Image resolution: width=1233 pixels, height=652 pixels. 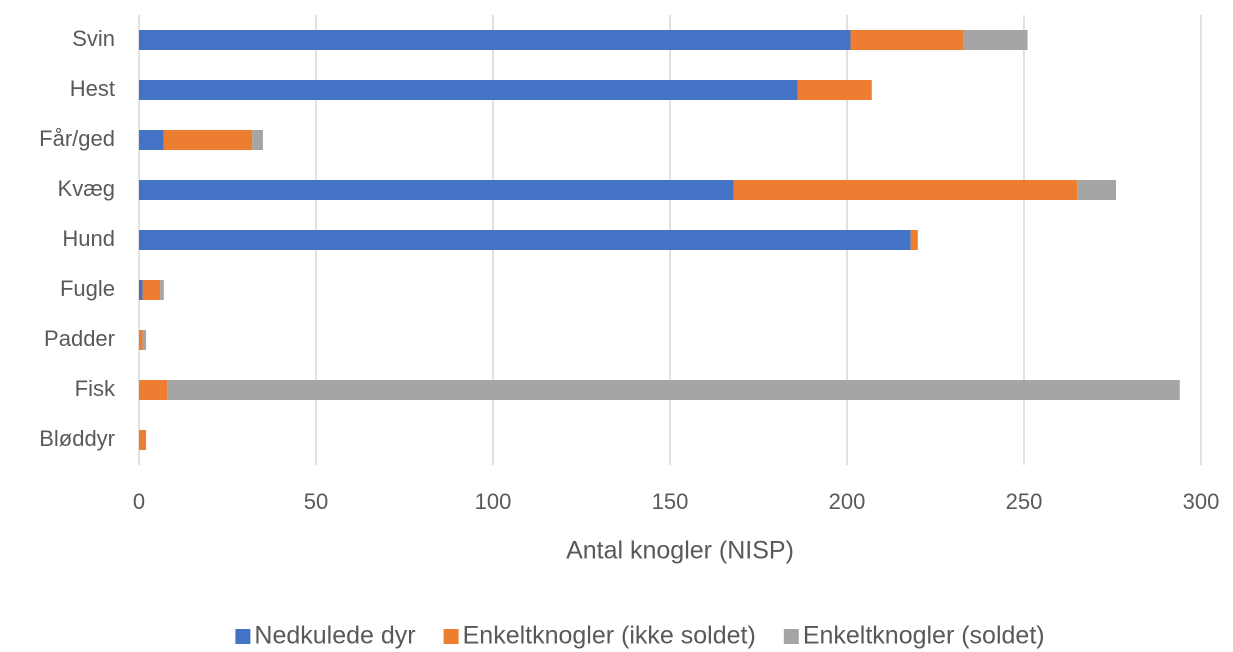 What do you see at coordinates (93, 38) in the screenshot?
I see `y-tick-label: Svin` at bounding box center [93, 38].